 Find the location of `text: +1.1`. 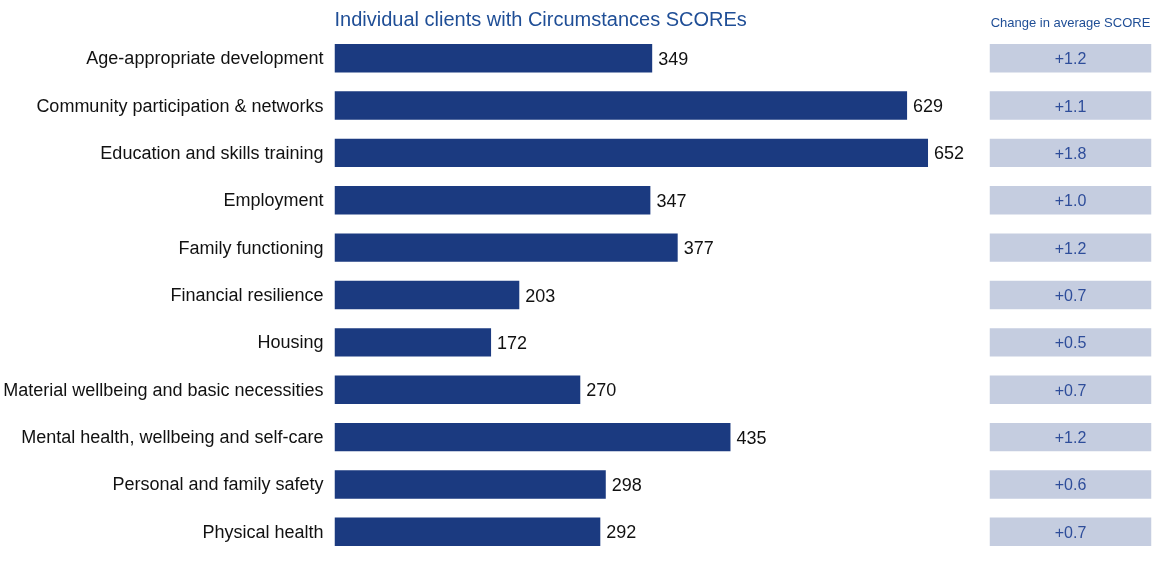

text: +1.1 is located at coordinates (1070, 106).